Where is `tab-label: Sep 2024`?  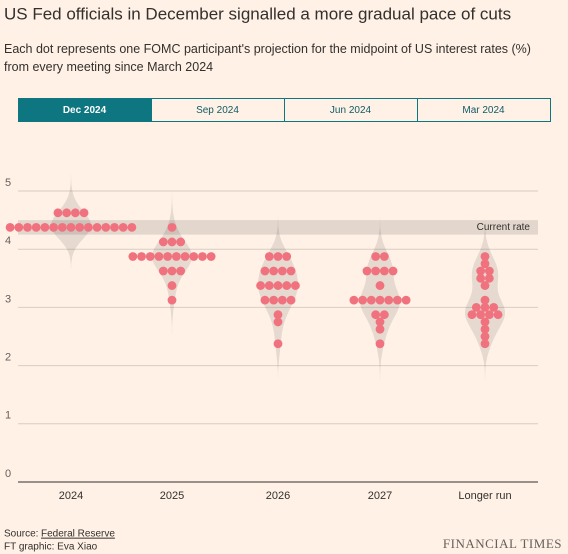 tab-label: Sep 2024 is located at coordinates (217, 110).